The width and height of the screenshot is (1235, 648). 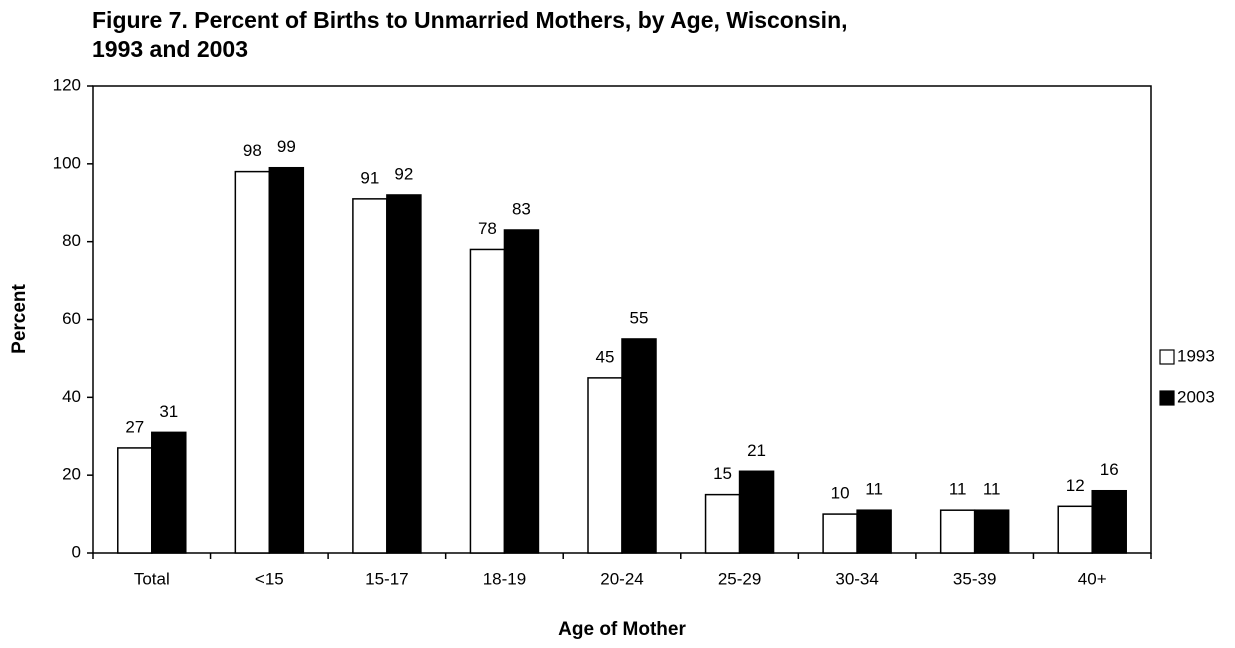 I want to click on x-tick-label: 40+, so click(x=1092, y=578).